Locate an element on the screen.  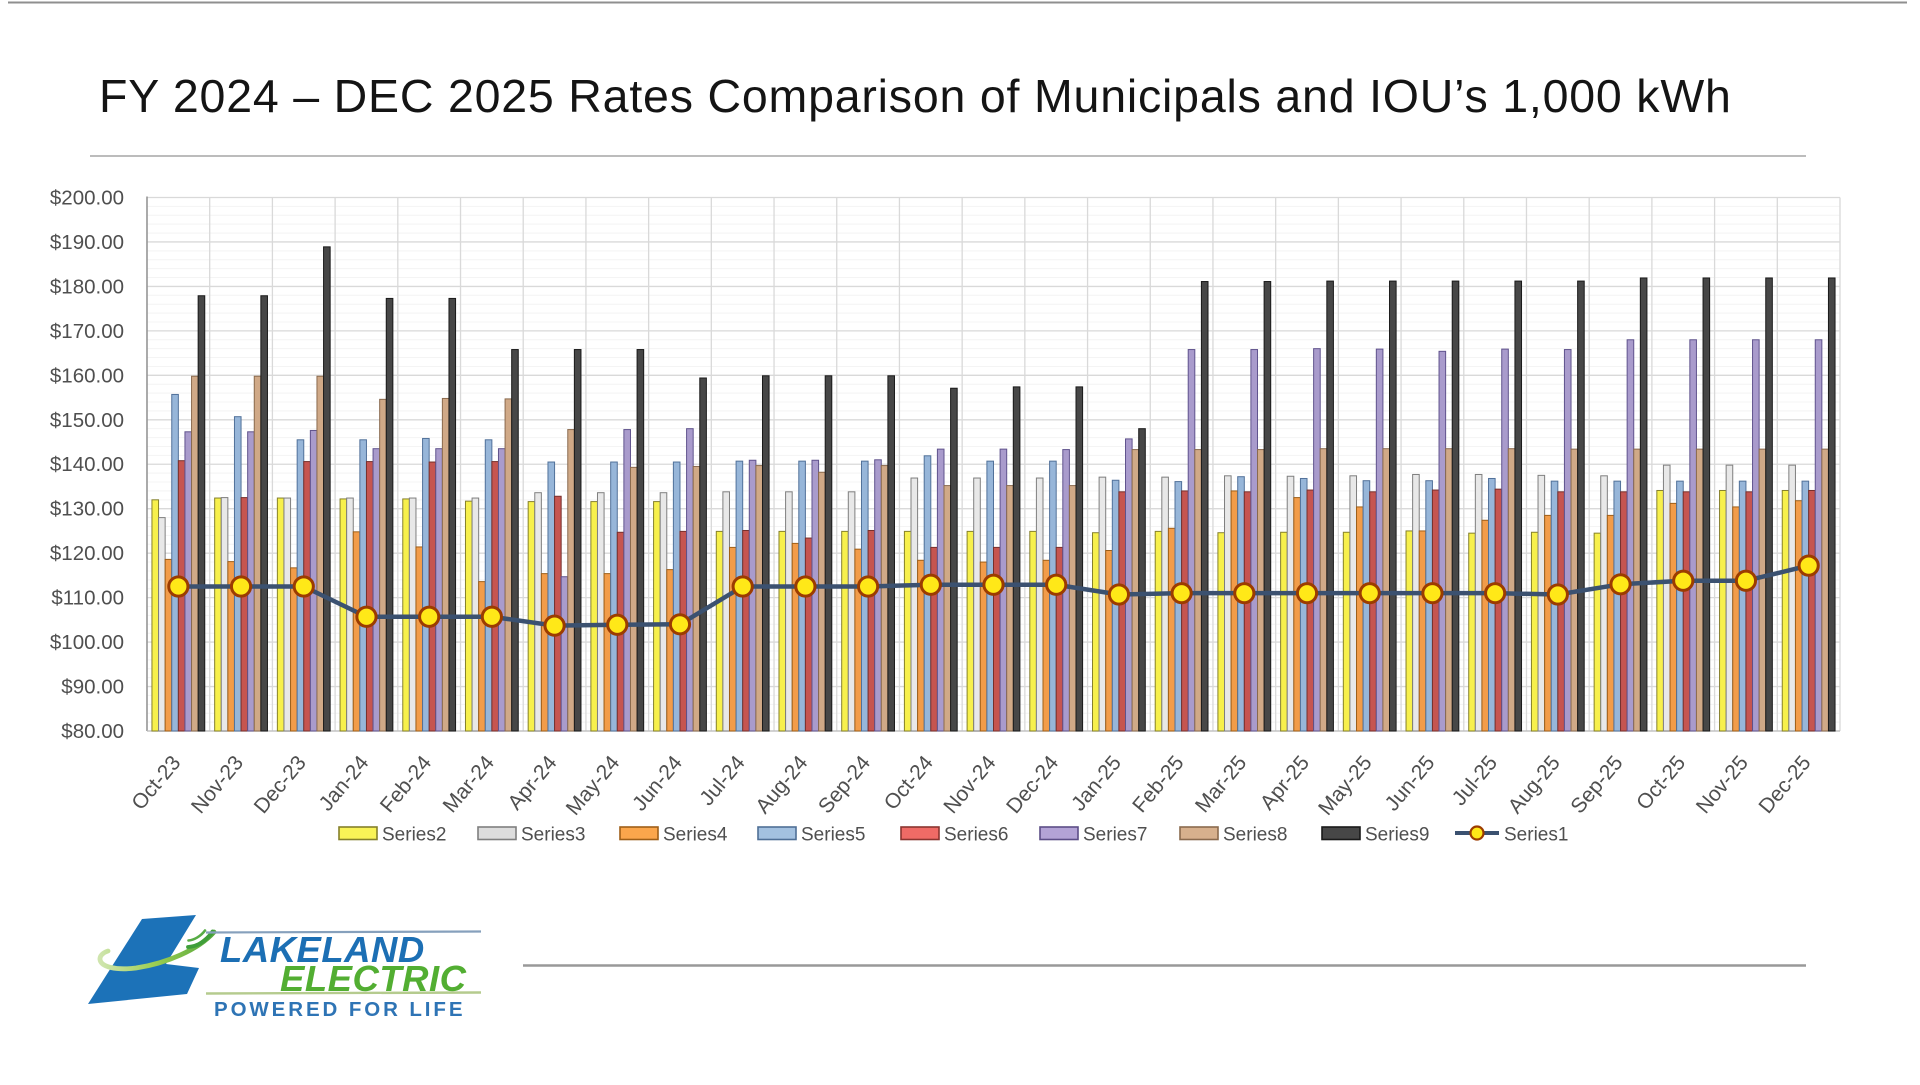
svg-text: $170.00 is located at coordinates (87, 331).